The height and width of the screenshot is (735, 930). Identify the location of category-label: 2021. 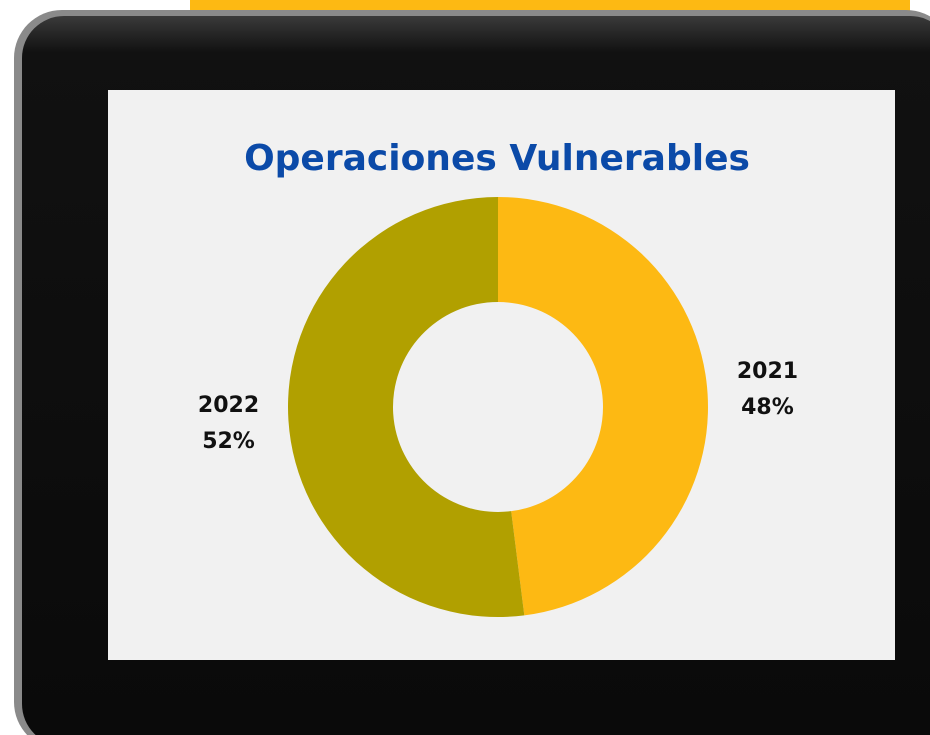
(767, 371).